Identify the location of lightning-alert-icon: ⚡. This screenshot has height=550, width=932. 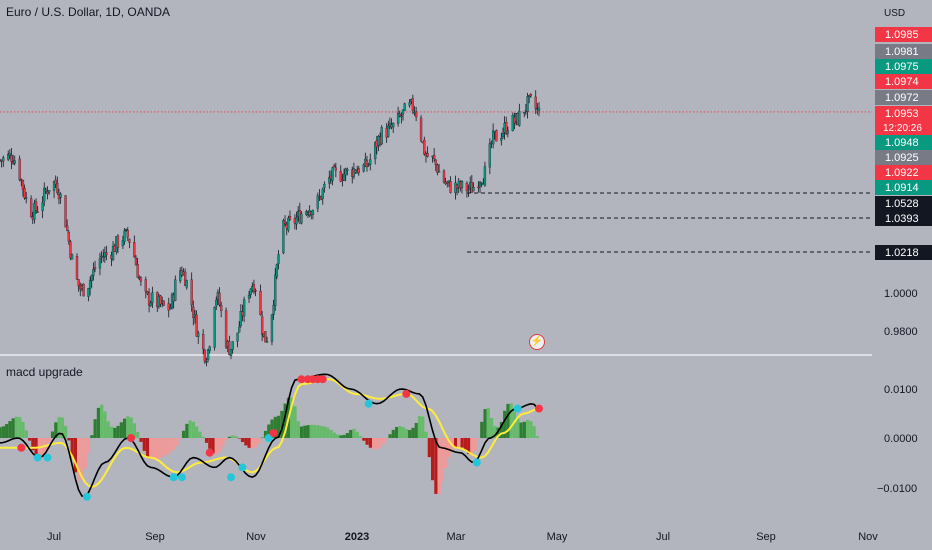
(537, 342).